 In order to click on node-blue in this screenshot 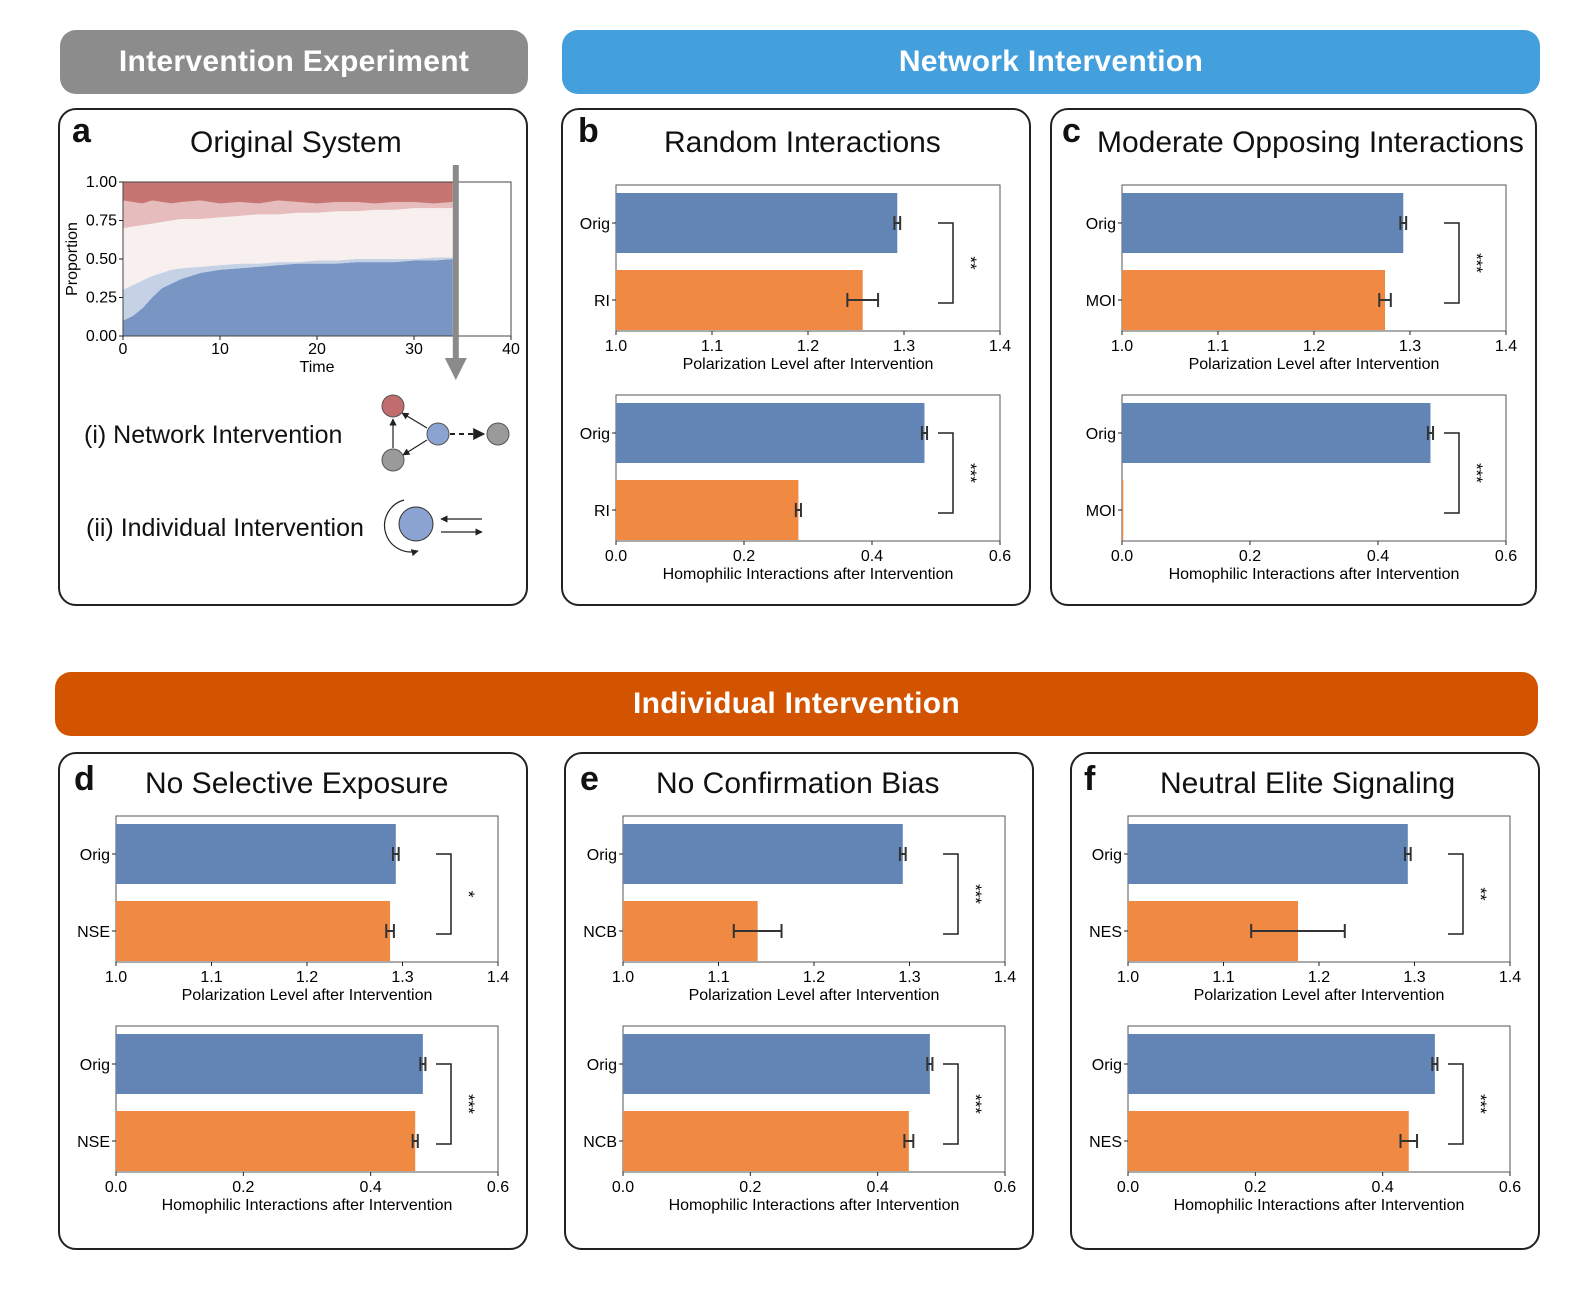, I will do `click(438, 434)`.